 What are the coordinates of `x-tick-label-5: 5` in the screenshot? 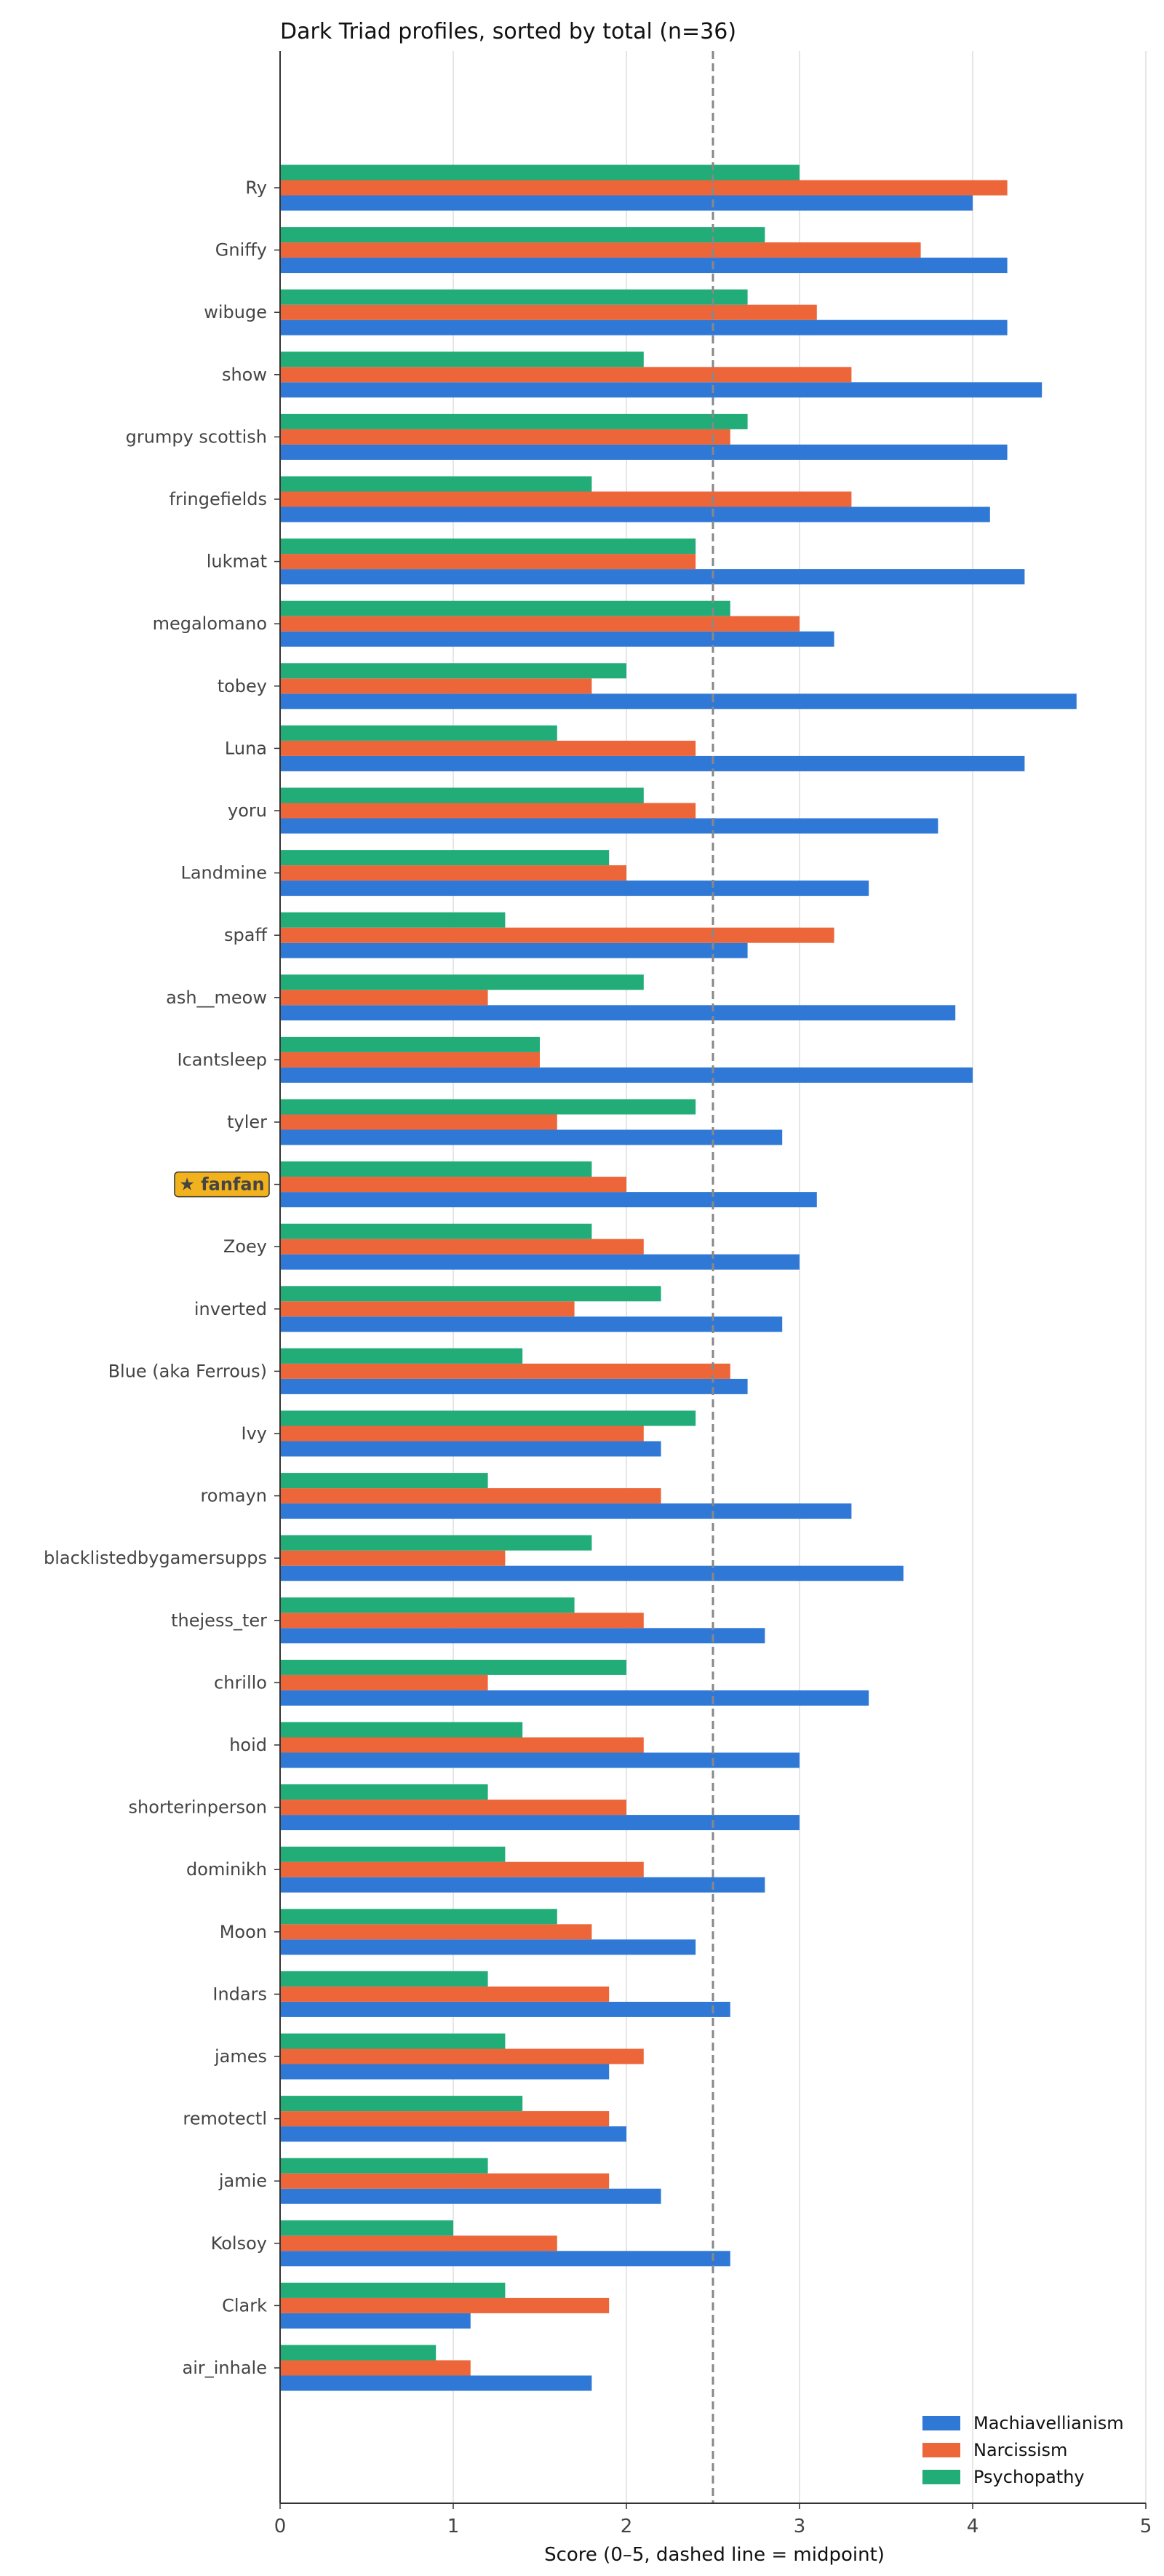 It's located at (1146, 2526).